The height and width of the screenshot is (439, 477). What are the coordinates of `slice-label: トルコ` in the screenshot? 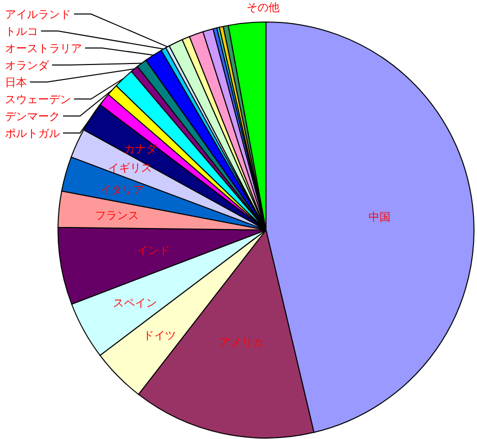 It's located at (21, 31).